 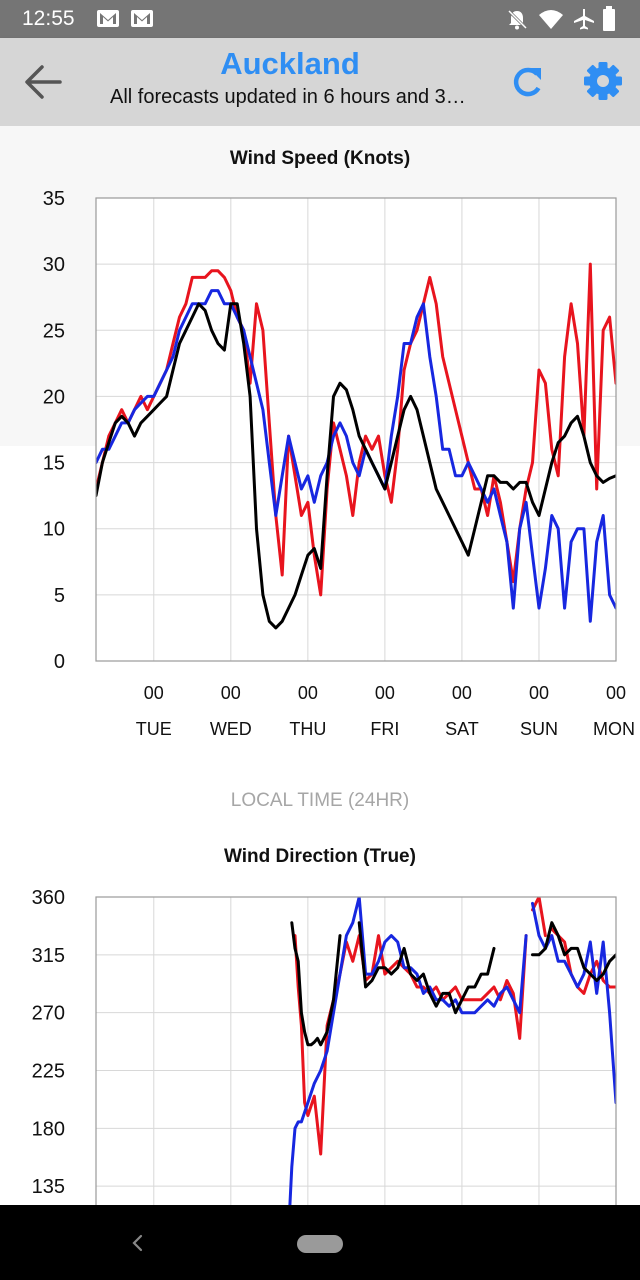 What do you see at coordinates (609, 18) in the screenshot?
I see `battery-icon` at bounding box center [609, 18].